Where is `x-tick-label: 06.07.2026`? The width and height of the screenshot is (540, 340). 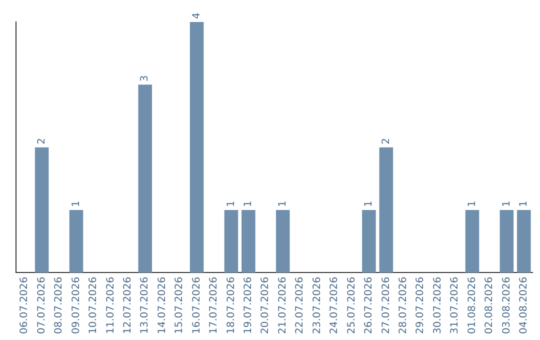
x-tick-label: 06.07.2026 is located at coordinates (24, 305).